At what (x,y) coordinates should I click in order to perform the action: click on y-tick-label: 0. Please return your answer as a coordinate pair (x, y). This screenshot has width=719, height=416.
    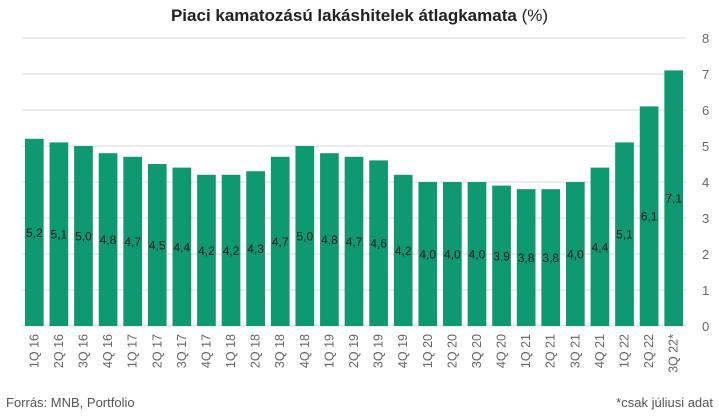
    Looking at the image, I should click on (705, 326).